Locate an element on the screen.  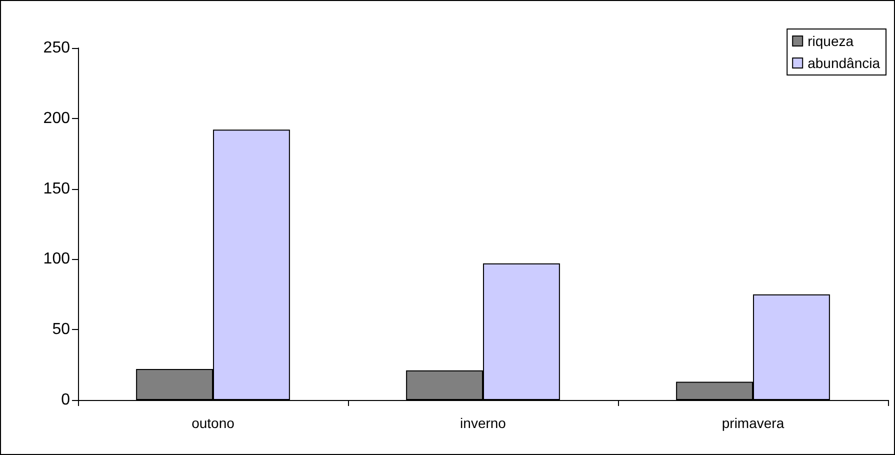
legend-label: abundância is located at coordinates (844, 63).